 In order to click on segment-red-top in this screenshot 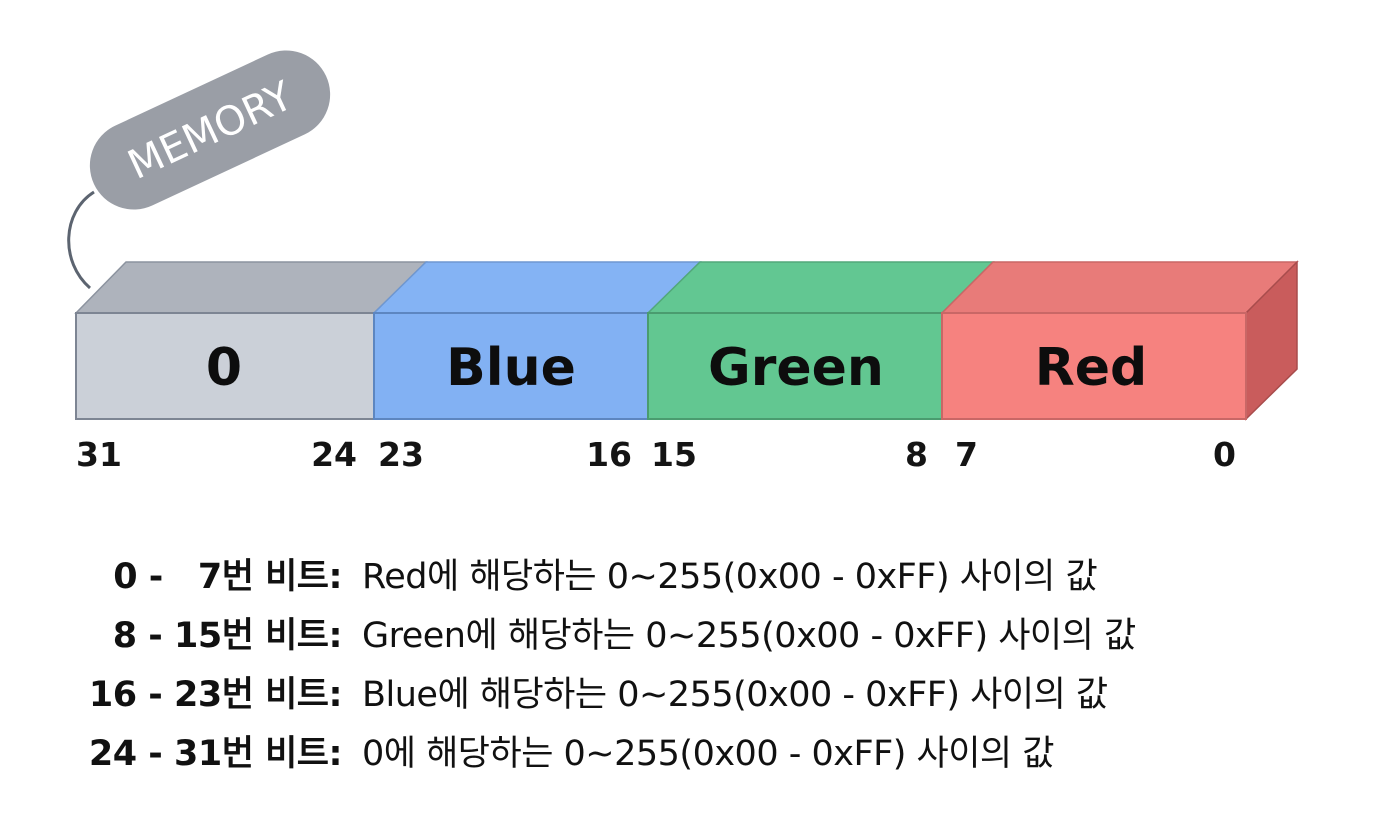, I will do `click(1119, 287)`.